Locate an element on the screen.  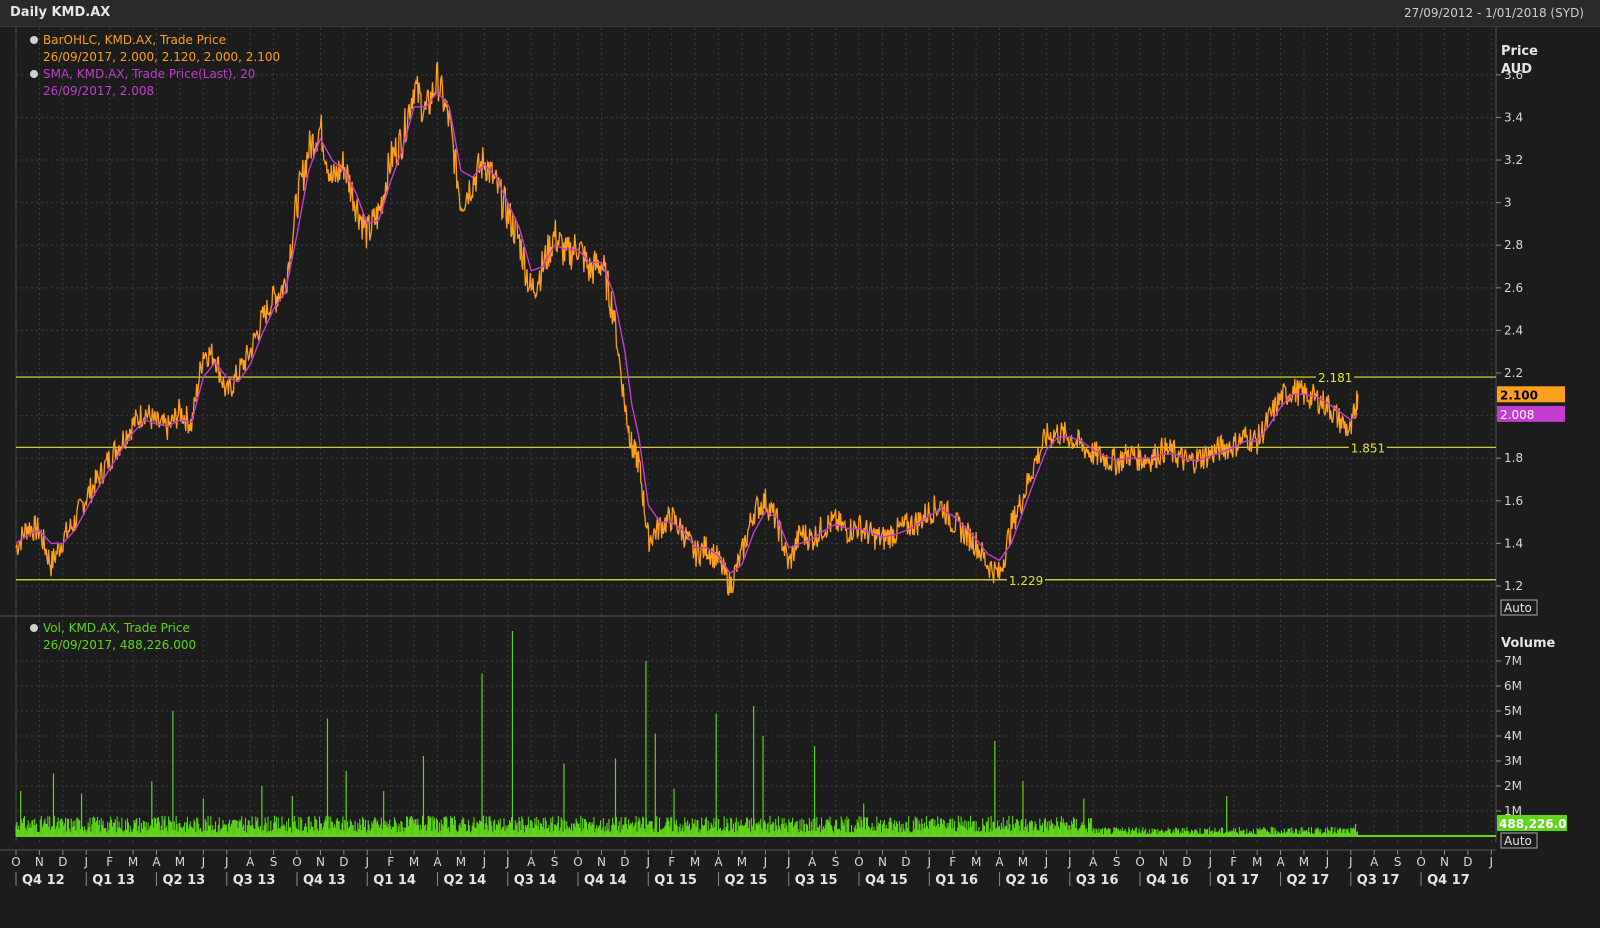
quarter-label: Q1 17 is located at coordinates (1237, 880).